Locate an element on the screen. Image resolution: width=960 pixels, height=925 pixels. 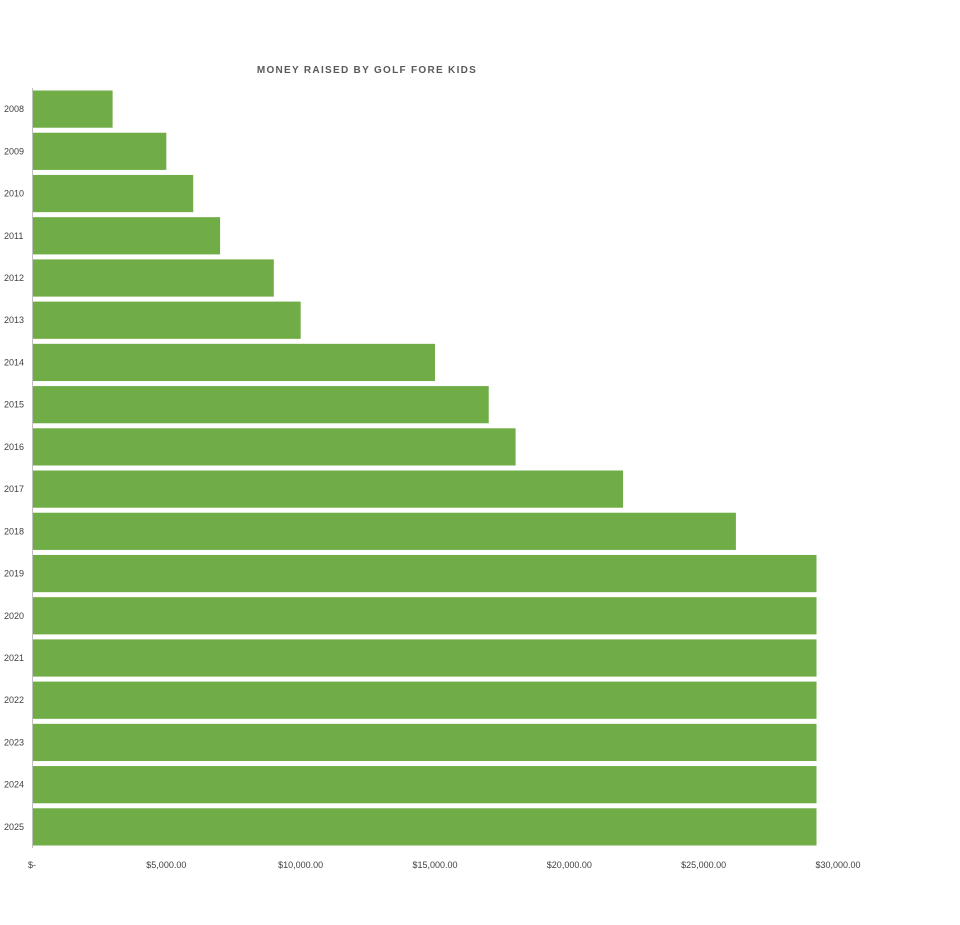
x-tick-label: $5,000.00 is located at coordinates (166, 865).